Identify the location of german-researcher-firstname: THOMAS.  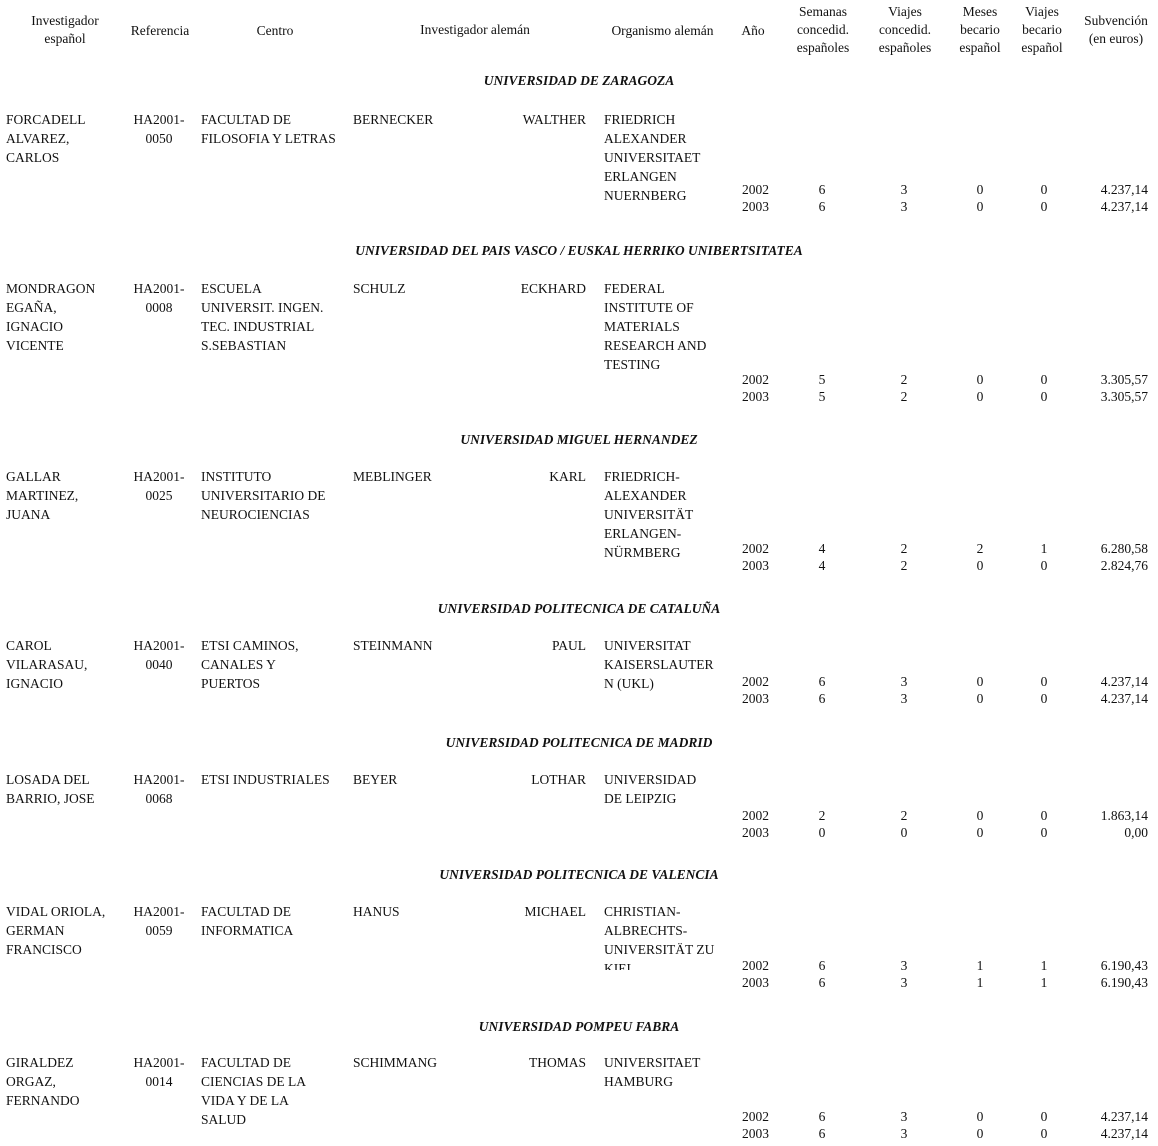
(557, 1062).